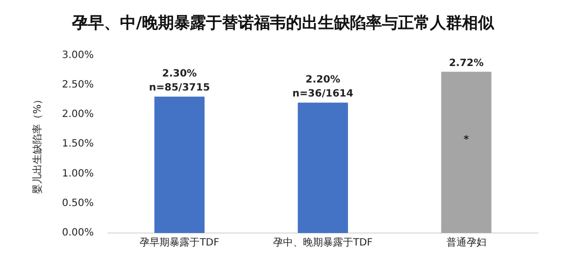  What do you see at coordinates (78, 84) in the screenshot?
I see `y-tick-label: 2.50%` at bounding box center [78, 84].